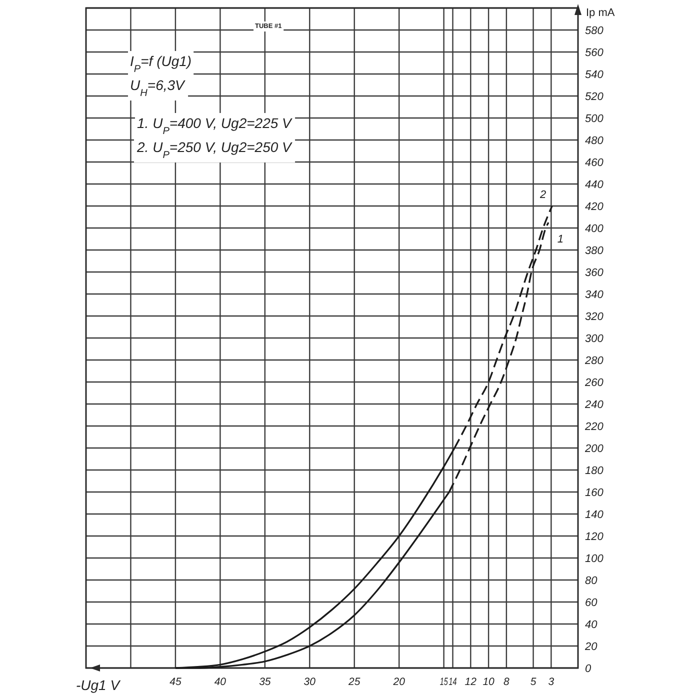 The image size is (700, 700). I want to click on y-tick-label: 280, so click(594, 360).